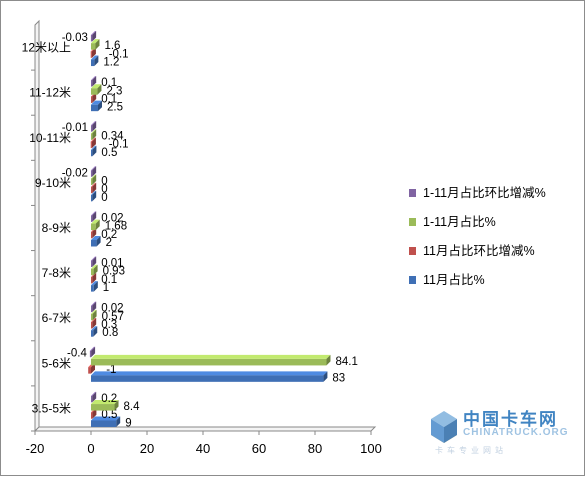 This screenshot has width=585, height=477. I want to click on data-label: 83, so click(338, 378).